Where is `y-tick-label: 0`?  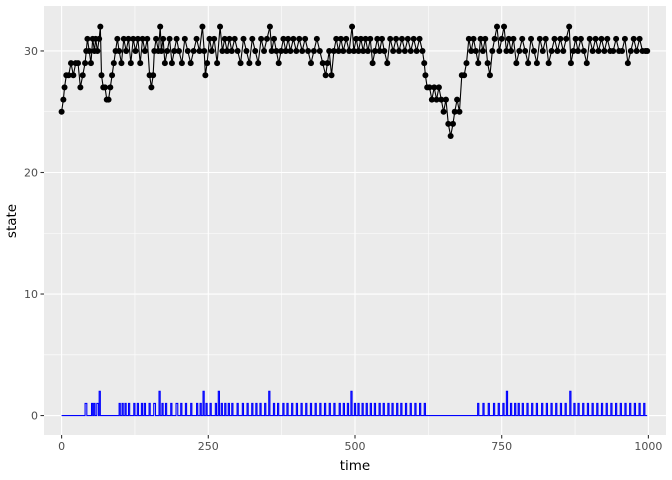
y-tick-label: 0 is located at coordinates (34, 416).